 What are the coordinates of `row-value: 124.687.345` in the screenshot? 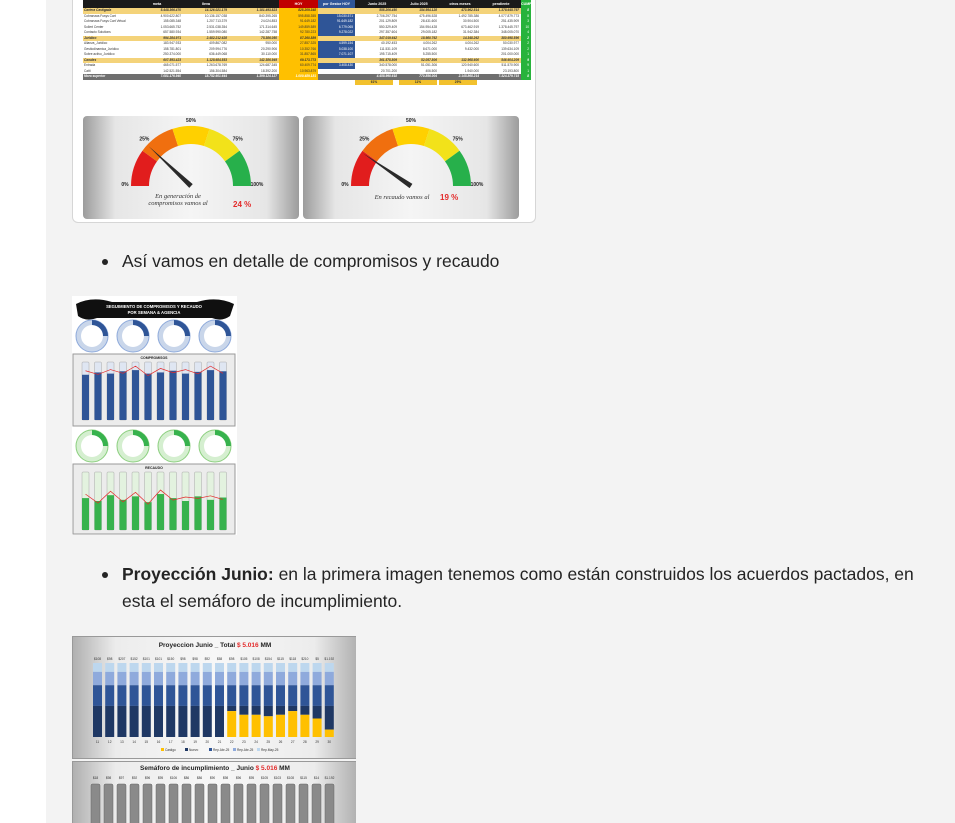 It's located at (268, 65).